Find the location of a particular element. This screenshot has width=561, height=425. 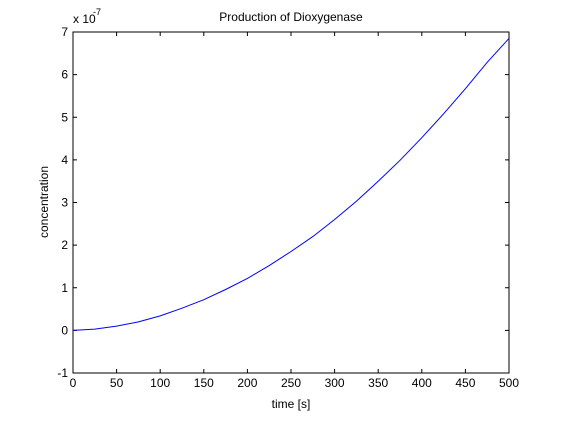

x-tick-label: 300 is located at coordinates (335, 383).